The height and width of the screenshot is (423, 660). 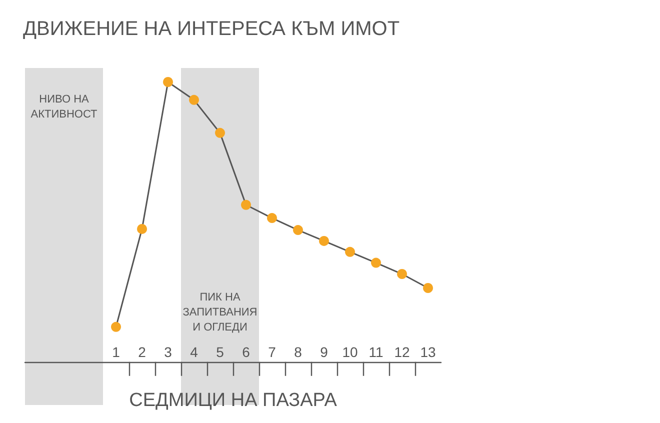 I want to click on x-tick-label: 11, so click(x=376, y=352).